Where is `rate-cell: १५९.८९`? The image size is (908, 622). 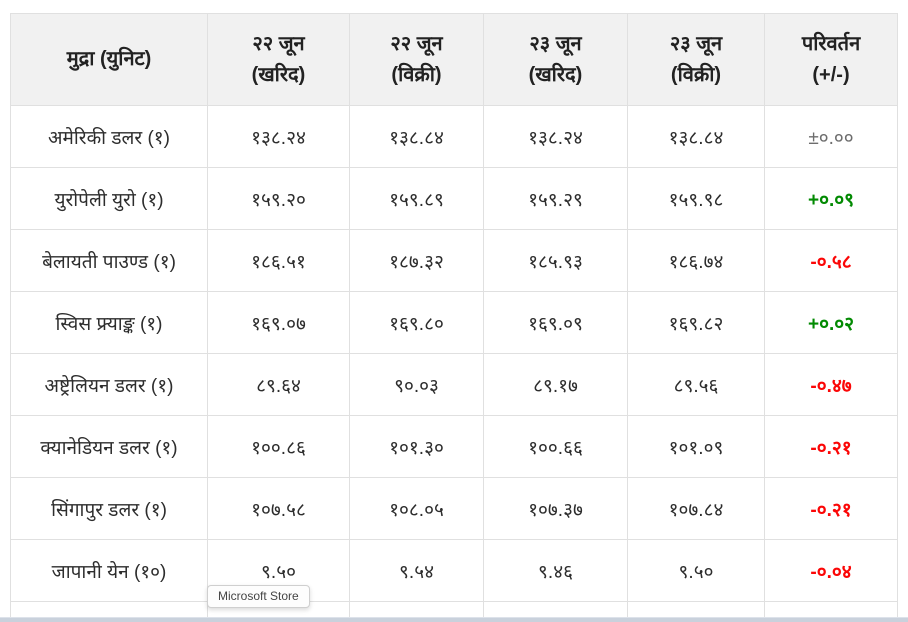
rate-cell: १५९.८९ is located at coordinates (416, 198).